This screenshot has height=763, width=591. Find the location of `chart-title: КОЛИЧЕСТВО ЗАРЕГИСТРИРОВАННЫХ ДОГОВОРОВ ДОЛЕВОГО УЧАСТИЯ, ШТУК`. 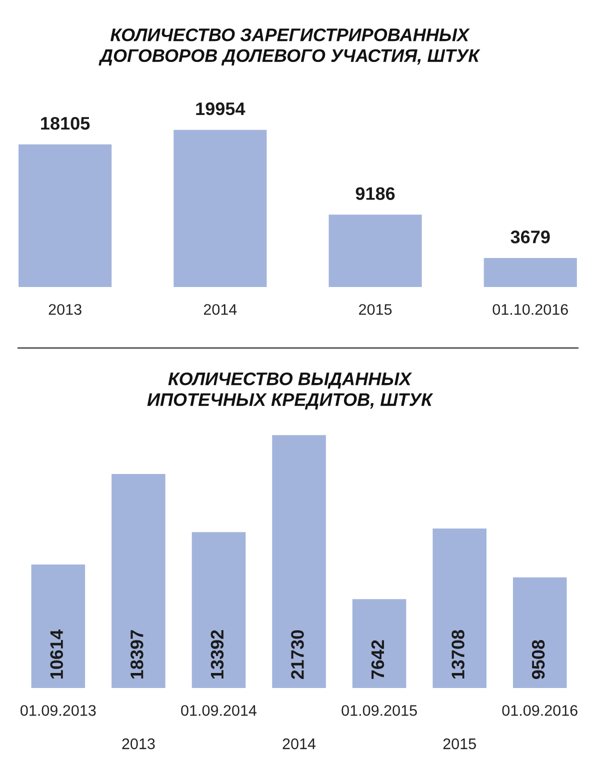

chart-title: КОЛИЧЕСТВО ЗАРЕГИСТРИРОВАННЫХ ДОГОВОРОВ ДОЛЕВОГО УЧАСТИЯ, ШТУК is located at coordinates (289, 47).